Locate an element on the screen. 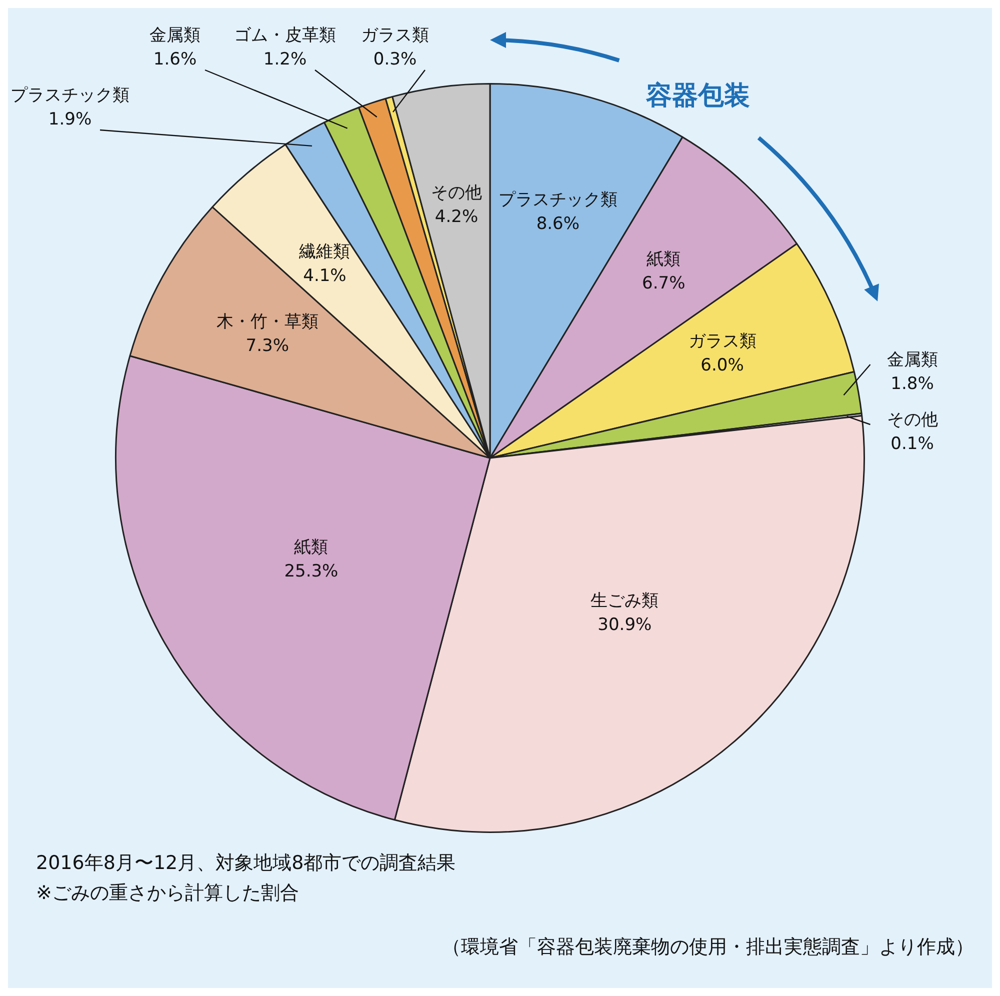 The image size is (1000, 996). data-label: 0.1% is located at coordinates (912, 444).